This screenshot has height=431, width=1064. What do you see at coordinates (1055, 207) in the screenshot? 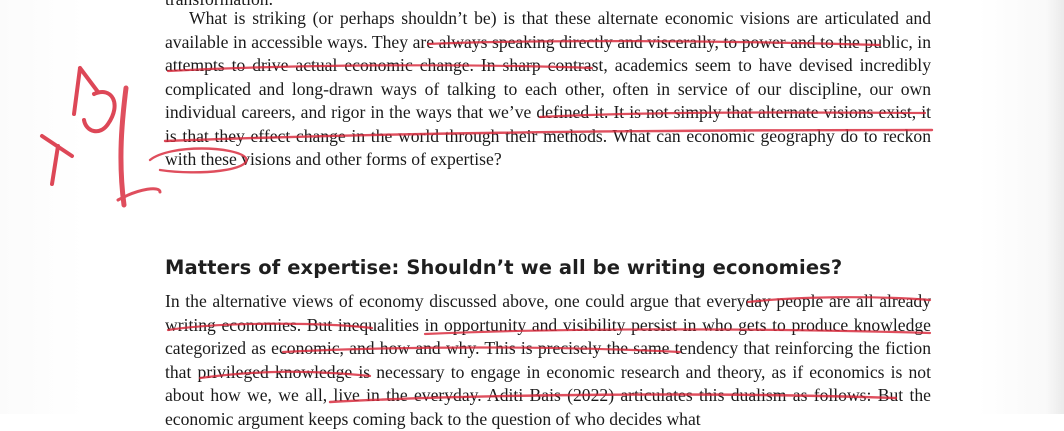
I see `page-edge-shadow` at bounding box center [1055, 207].